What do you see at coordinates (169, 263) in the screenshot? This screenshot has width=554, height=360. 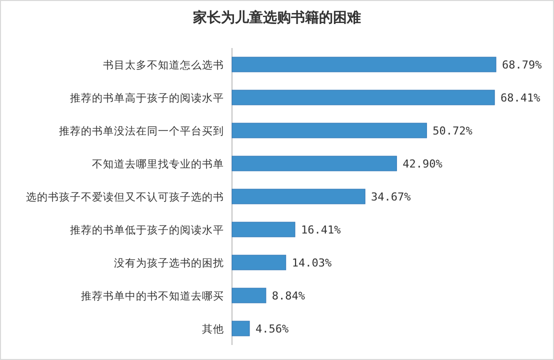 I see `y-tick-label: 没有为孩子选书的困扰` at bounding box center [169, 263].